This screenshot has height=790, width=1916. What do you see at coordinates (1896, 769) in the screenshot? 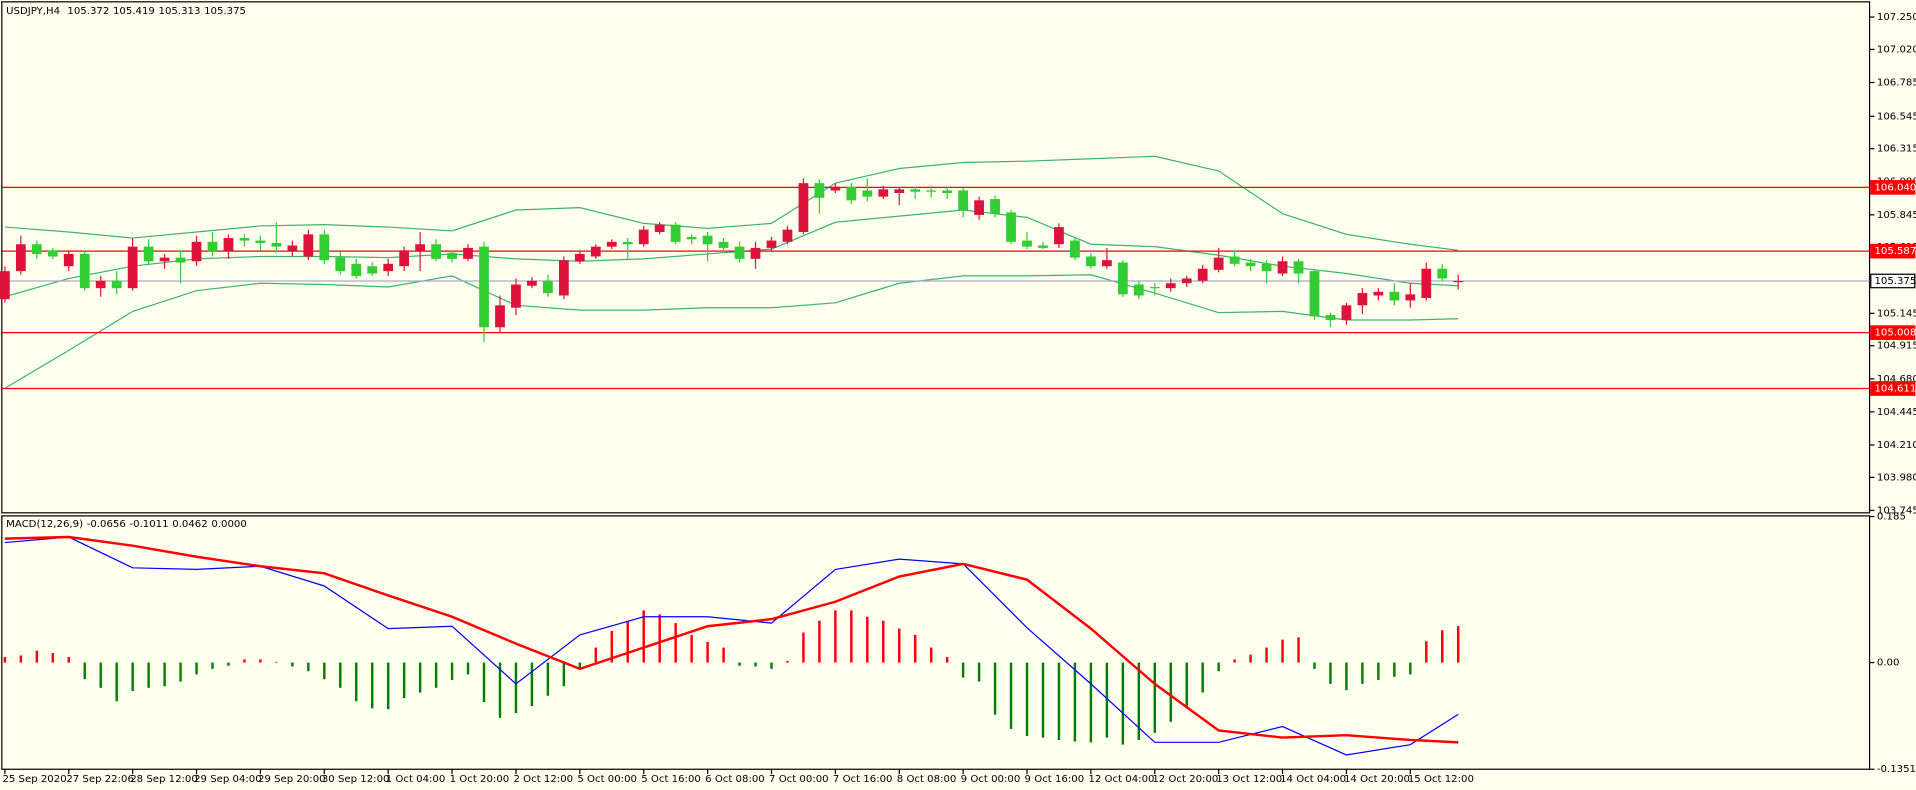
I see `y-tick-label: -0.1351` at bounding box center [1896, 769].